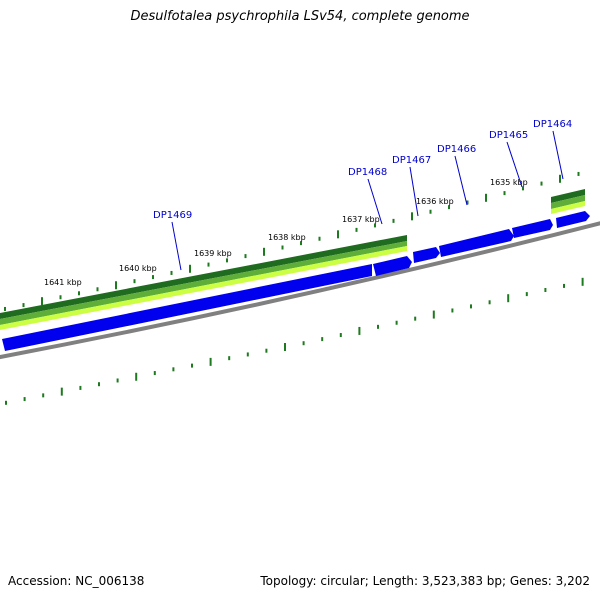  What do you see at coordinates (361, 219) in the screenshot?
I see `scale-label: 1637 kbp` at bounding box center [361, 219].